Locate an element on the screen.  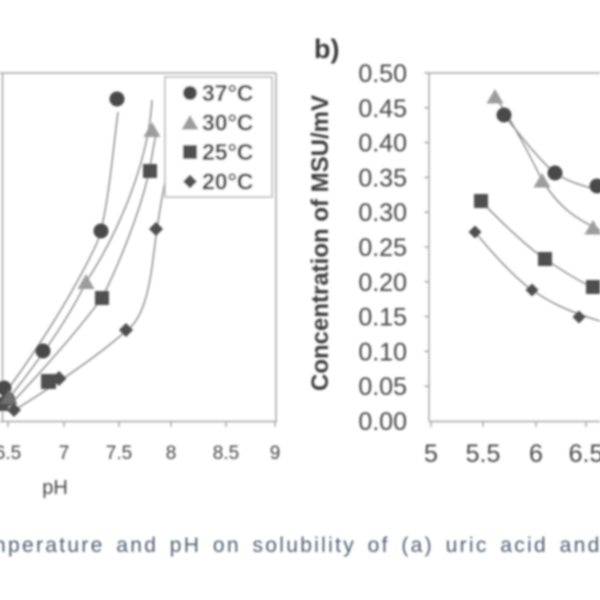
svg-text: 0.15 is located at coordinates (382, 318).